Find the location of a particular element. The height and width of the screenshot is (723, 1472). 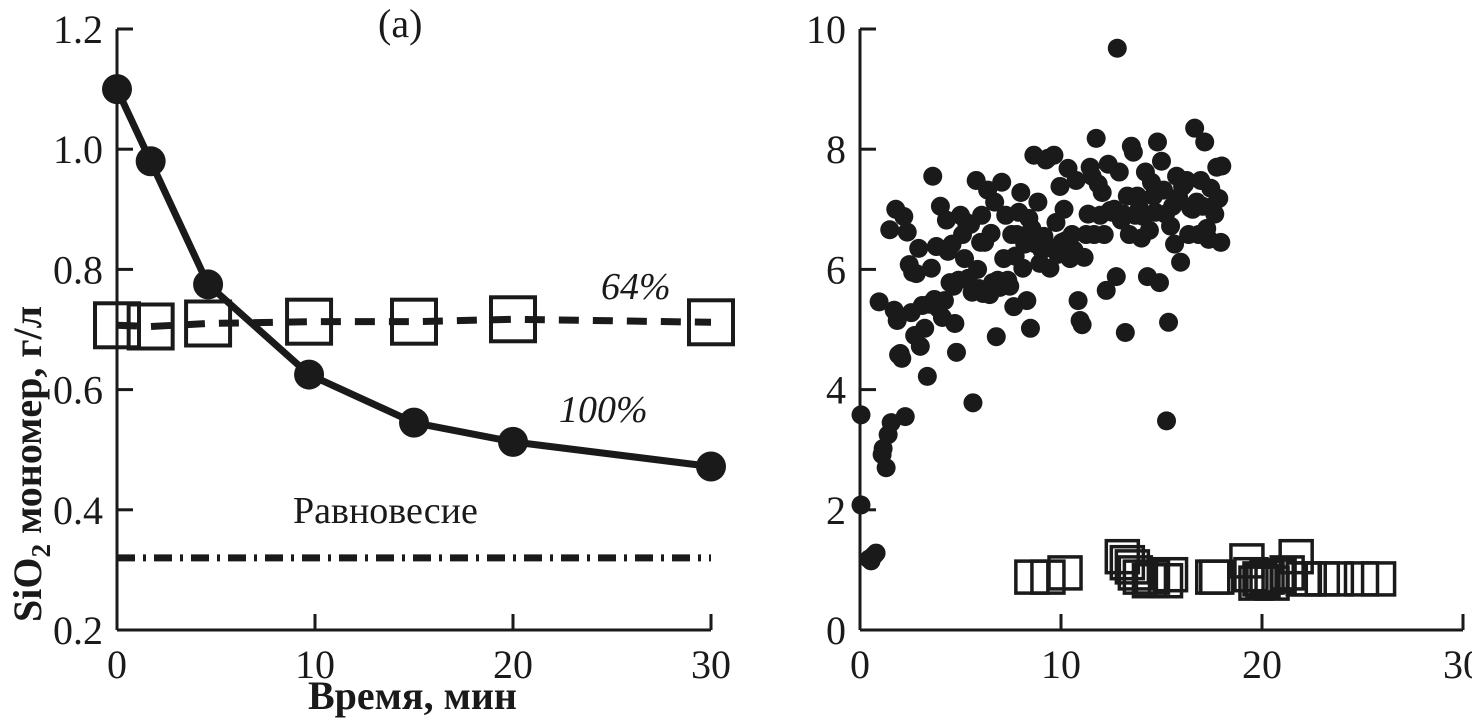

y-axis-title-main: SiO is located at coordinates (27, 589).